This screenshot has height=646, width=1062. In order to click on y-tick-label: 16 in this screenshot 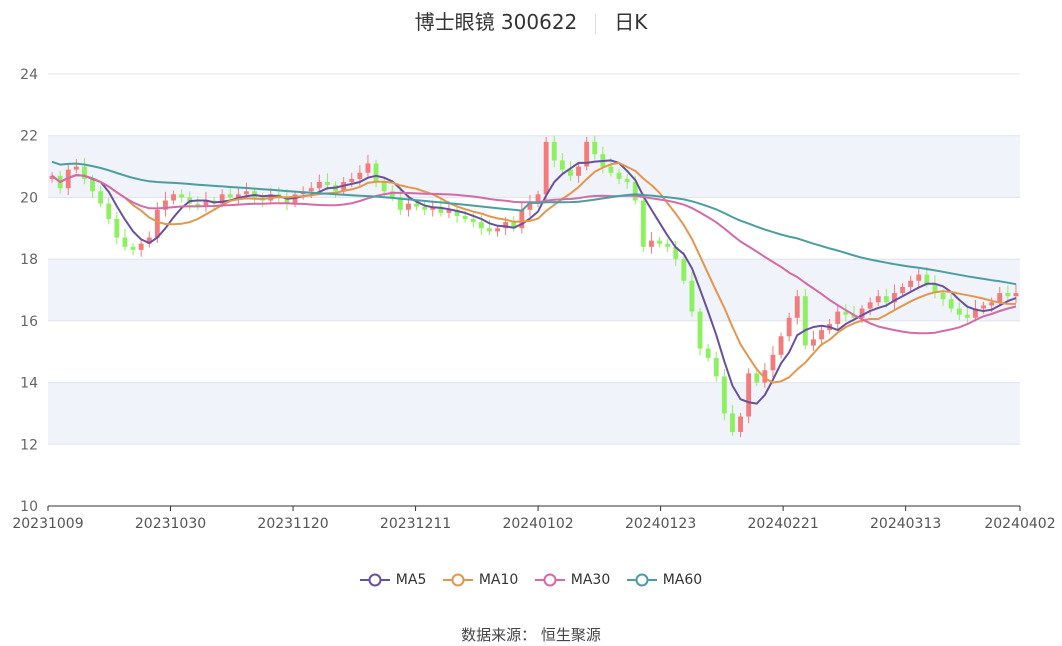, I will do `click(29, 322)`.